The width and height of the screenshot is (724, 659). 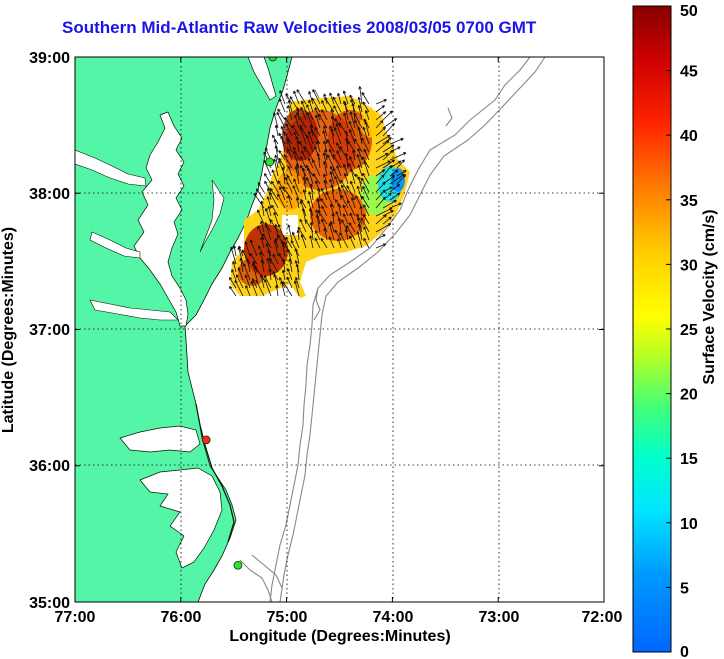 I want to click on y-tick-label: 39:00, so click(x=49, y=58).